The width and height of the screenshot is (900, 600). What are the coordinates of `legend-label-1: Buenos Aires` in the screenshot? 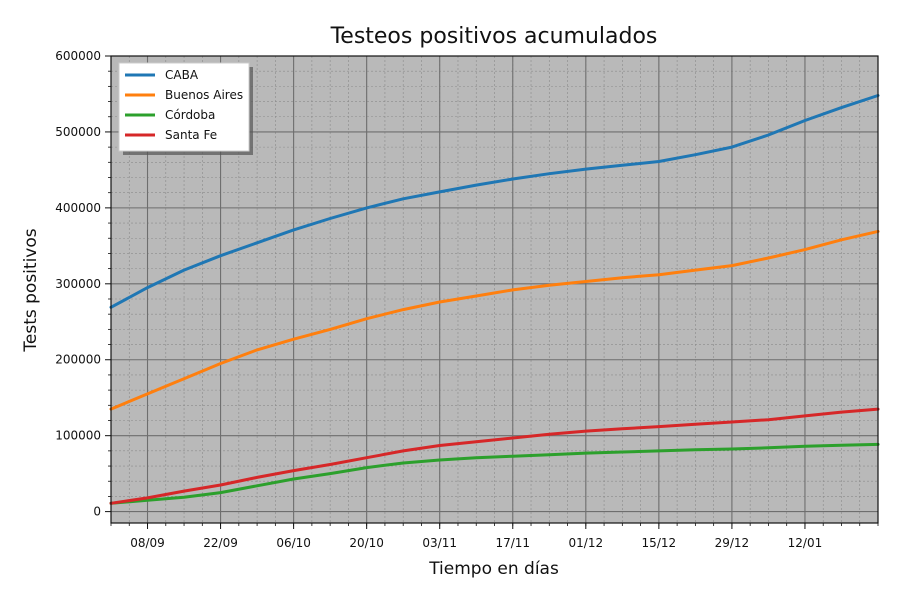 It's located at (204, 95).